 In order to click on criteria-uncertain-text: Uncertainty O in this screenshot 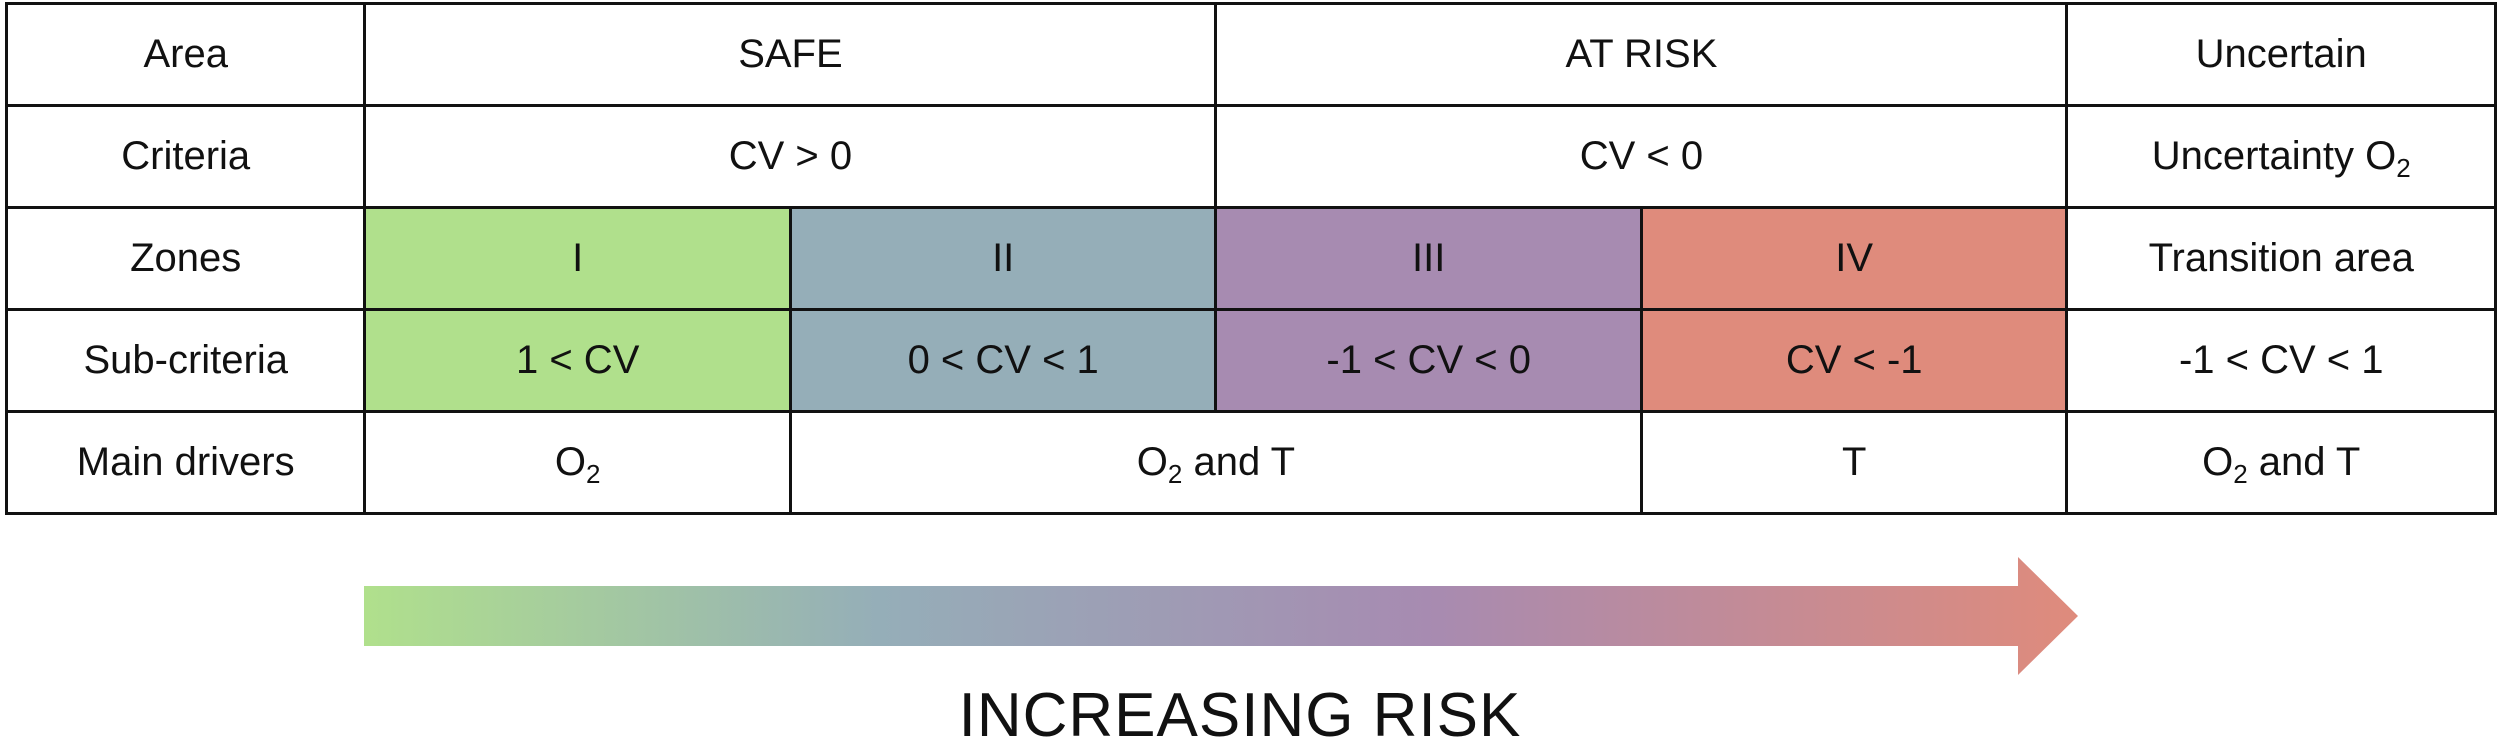, I will do `click(2274, 156)`.